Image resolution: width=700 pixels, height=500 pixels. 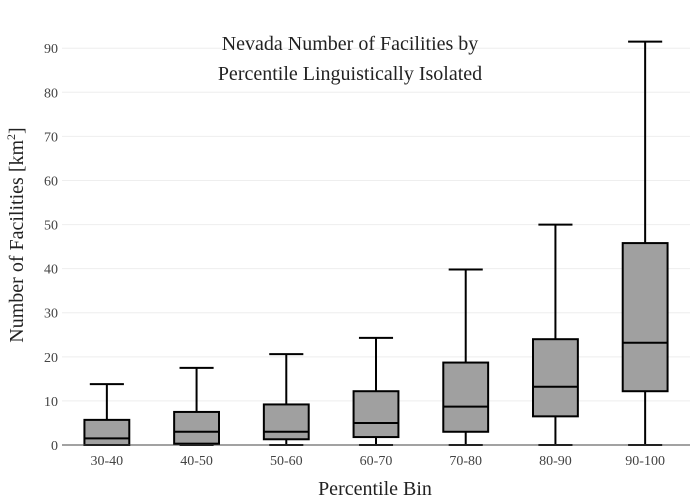 What do you see at coordinates (196, 461) in the screenshot?
I see `x-tick-label-40-50: 40-50` at bounding box center [196, 461].